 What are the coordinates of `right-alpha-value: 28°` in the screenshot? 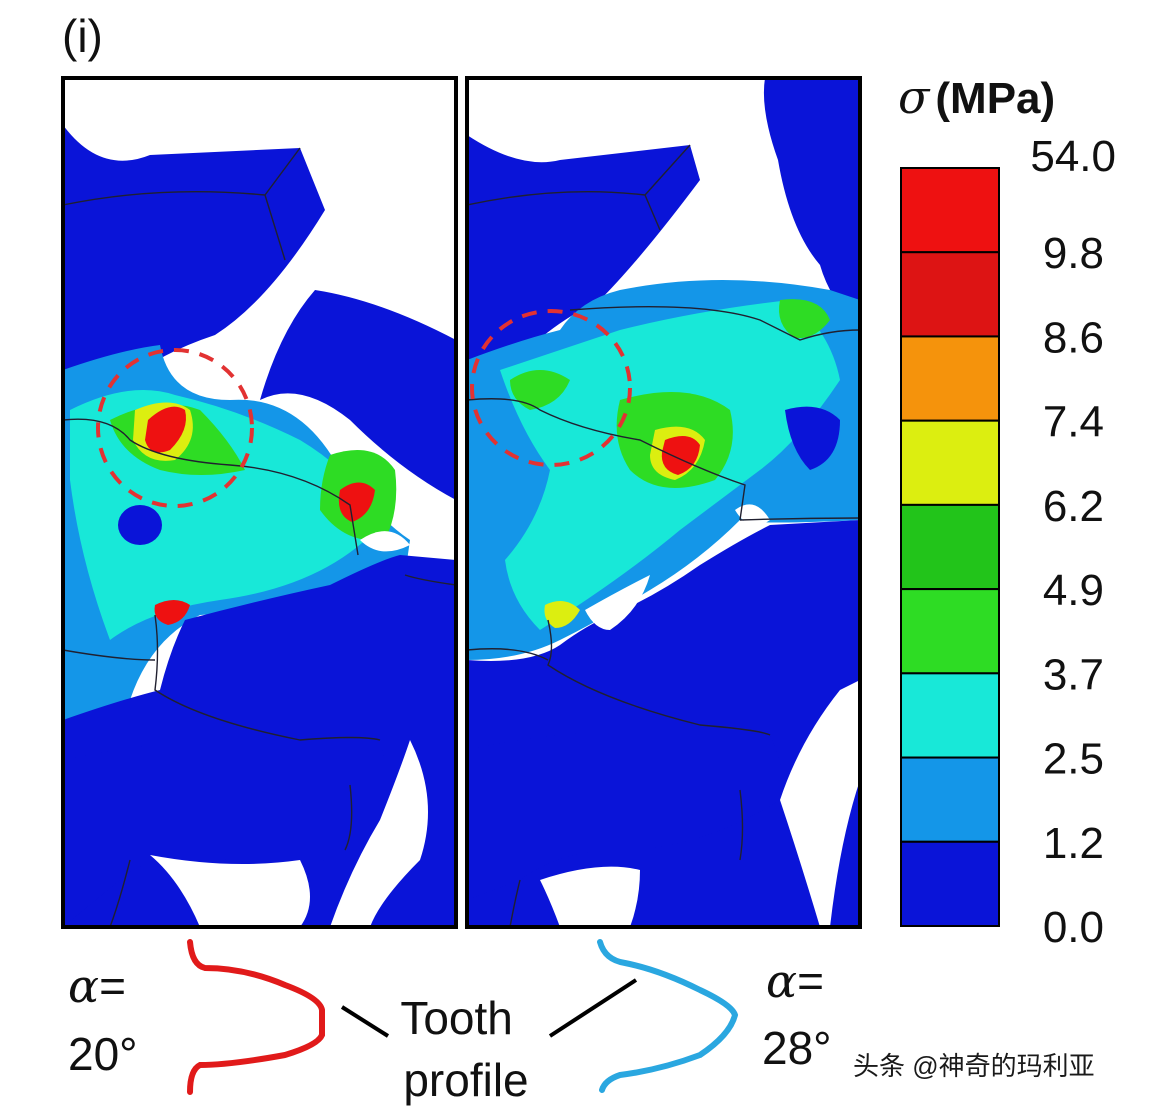 It's located at (797, 1048).